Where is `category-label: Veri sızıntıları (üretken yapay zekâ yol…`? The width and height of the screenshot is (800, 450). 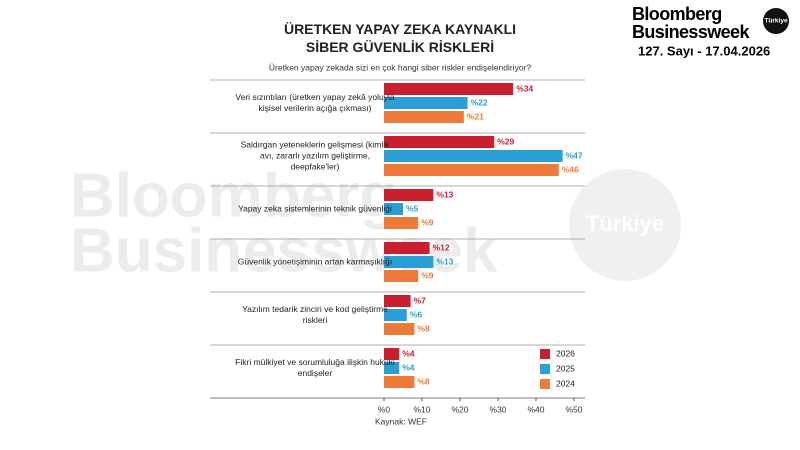 category-label: Veri sızıntıları (üretken yapay zekâ yol… is located at coordinates (315, 102).